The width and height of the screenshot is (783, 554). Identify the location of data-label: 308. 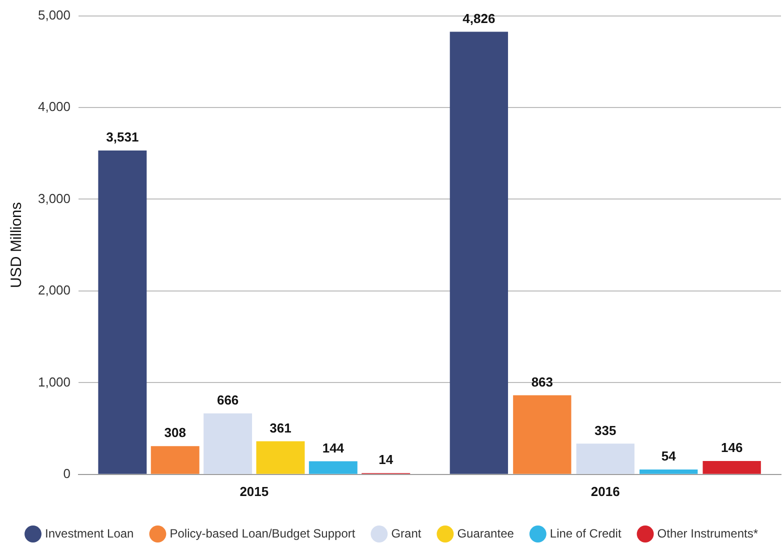
(175, 432).